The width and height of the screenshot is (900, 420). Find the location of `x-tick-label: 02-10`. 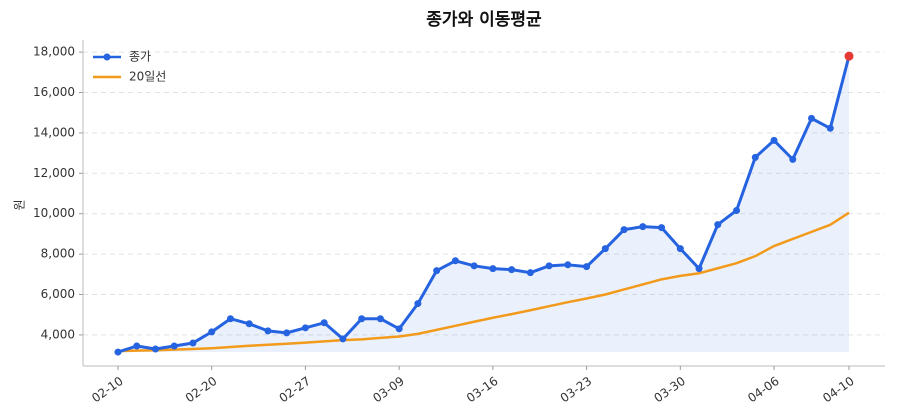

x-tick-label: 02-10 is located at coordinates (107, 389).